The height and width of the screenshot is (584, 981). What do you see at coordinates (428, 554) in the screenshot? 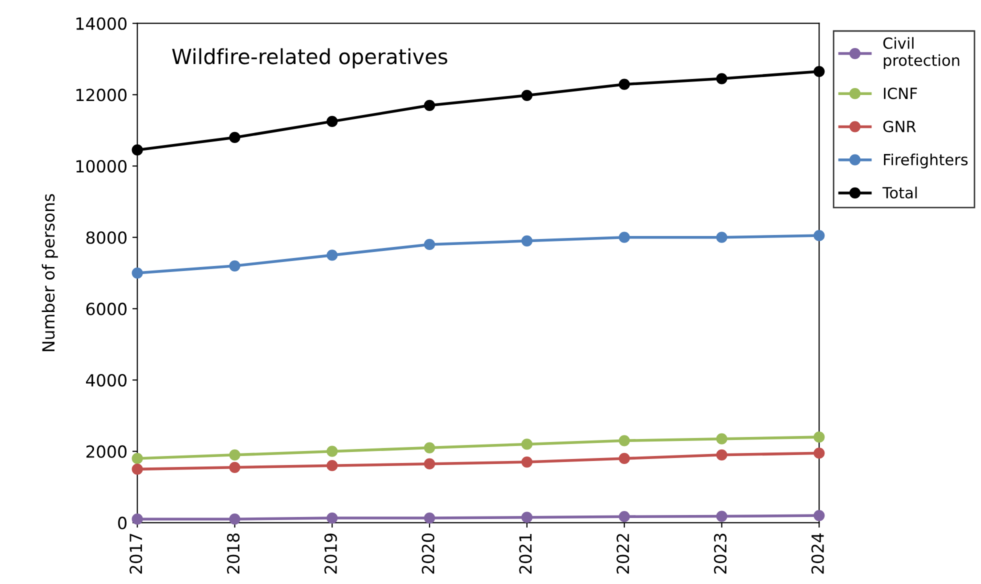
I see `x-tick-label: 2020` at bounding box center [428, 554].